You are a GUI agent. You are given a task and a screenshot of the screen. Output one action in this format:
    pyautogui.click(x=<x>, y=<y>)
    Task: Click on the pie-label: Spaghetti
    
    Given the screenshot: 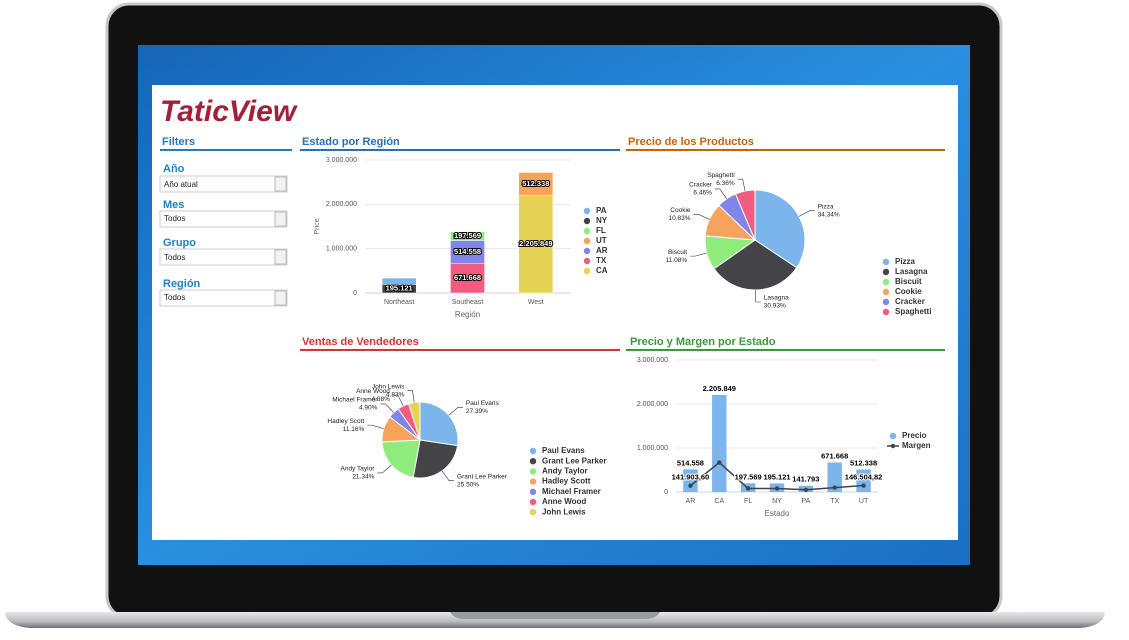 What is the action you would take?
    pyautogui.click(x=720, y=175)
    